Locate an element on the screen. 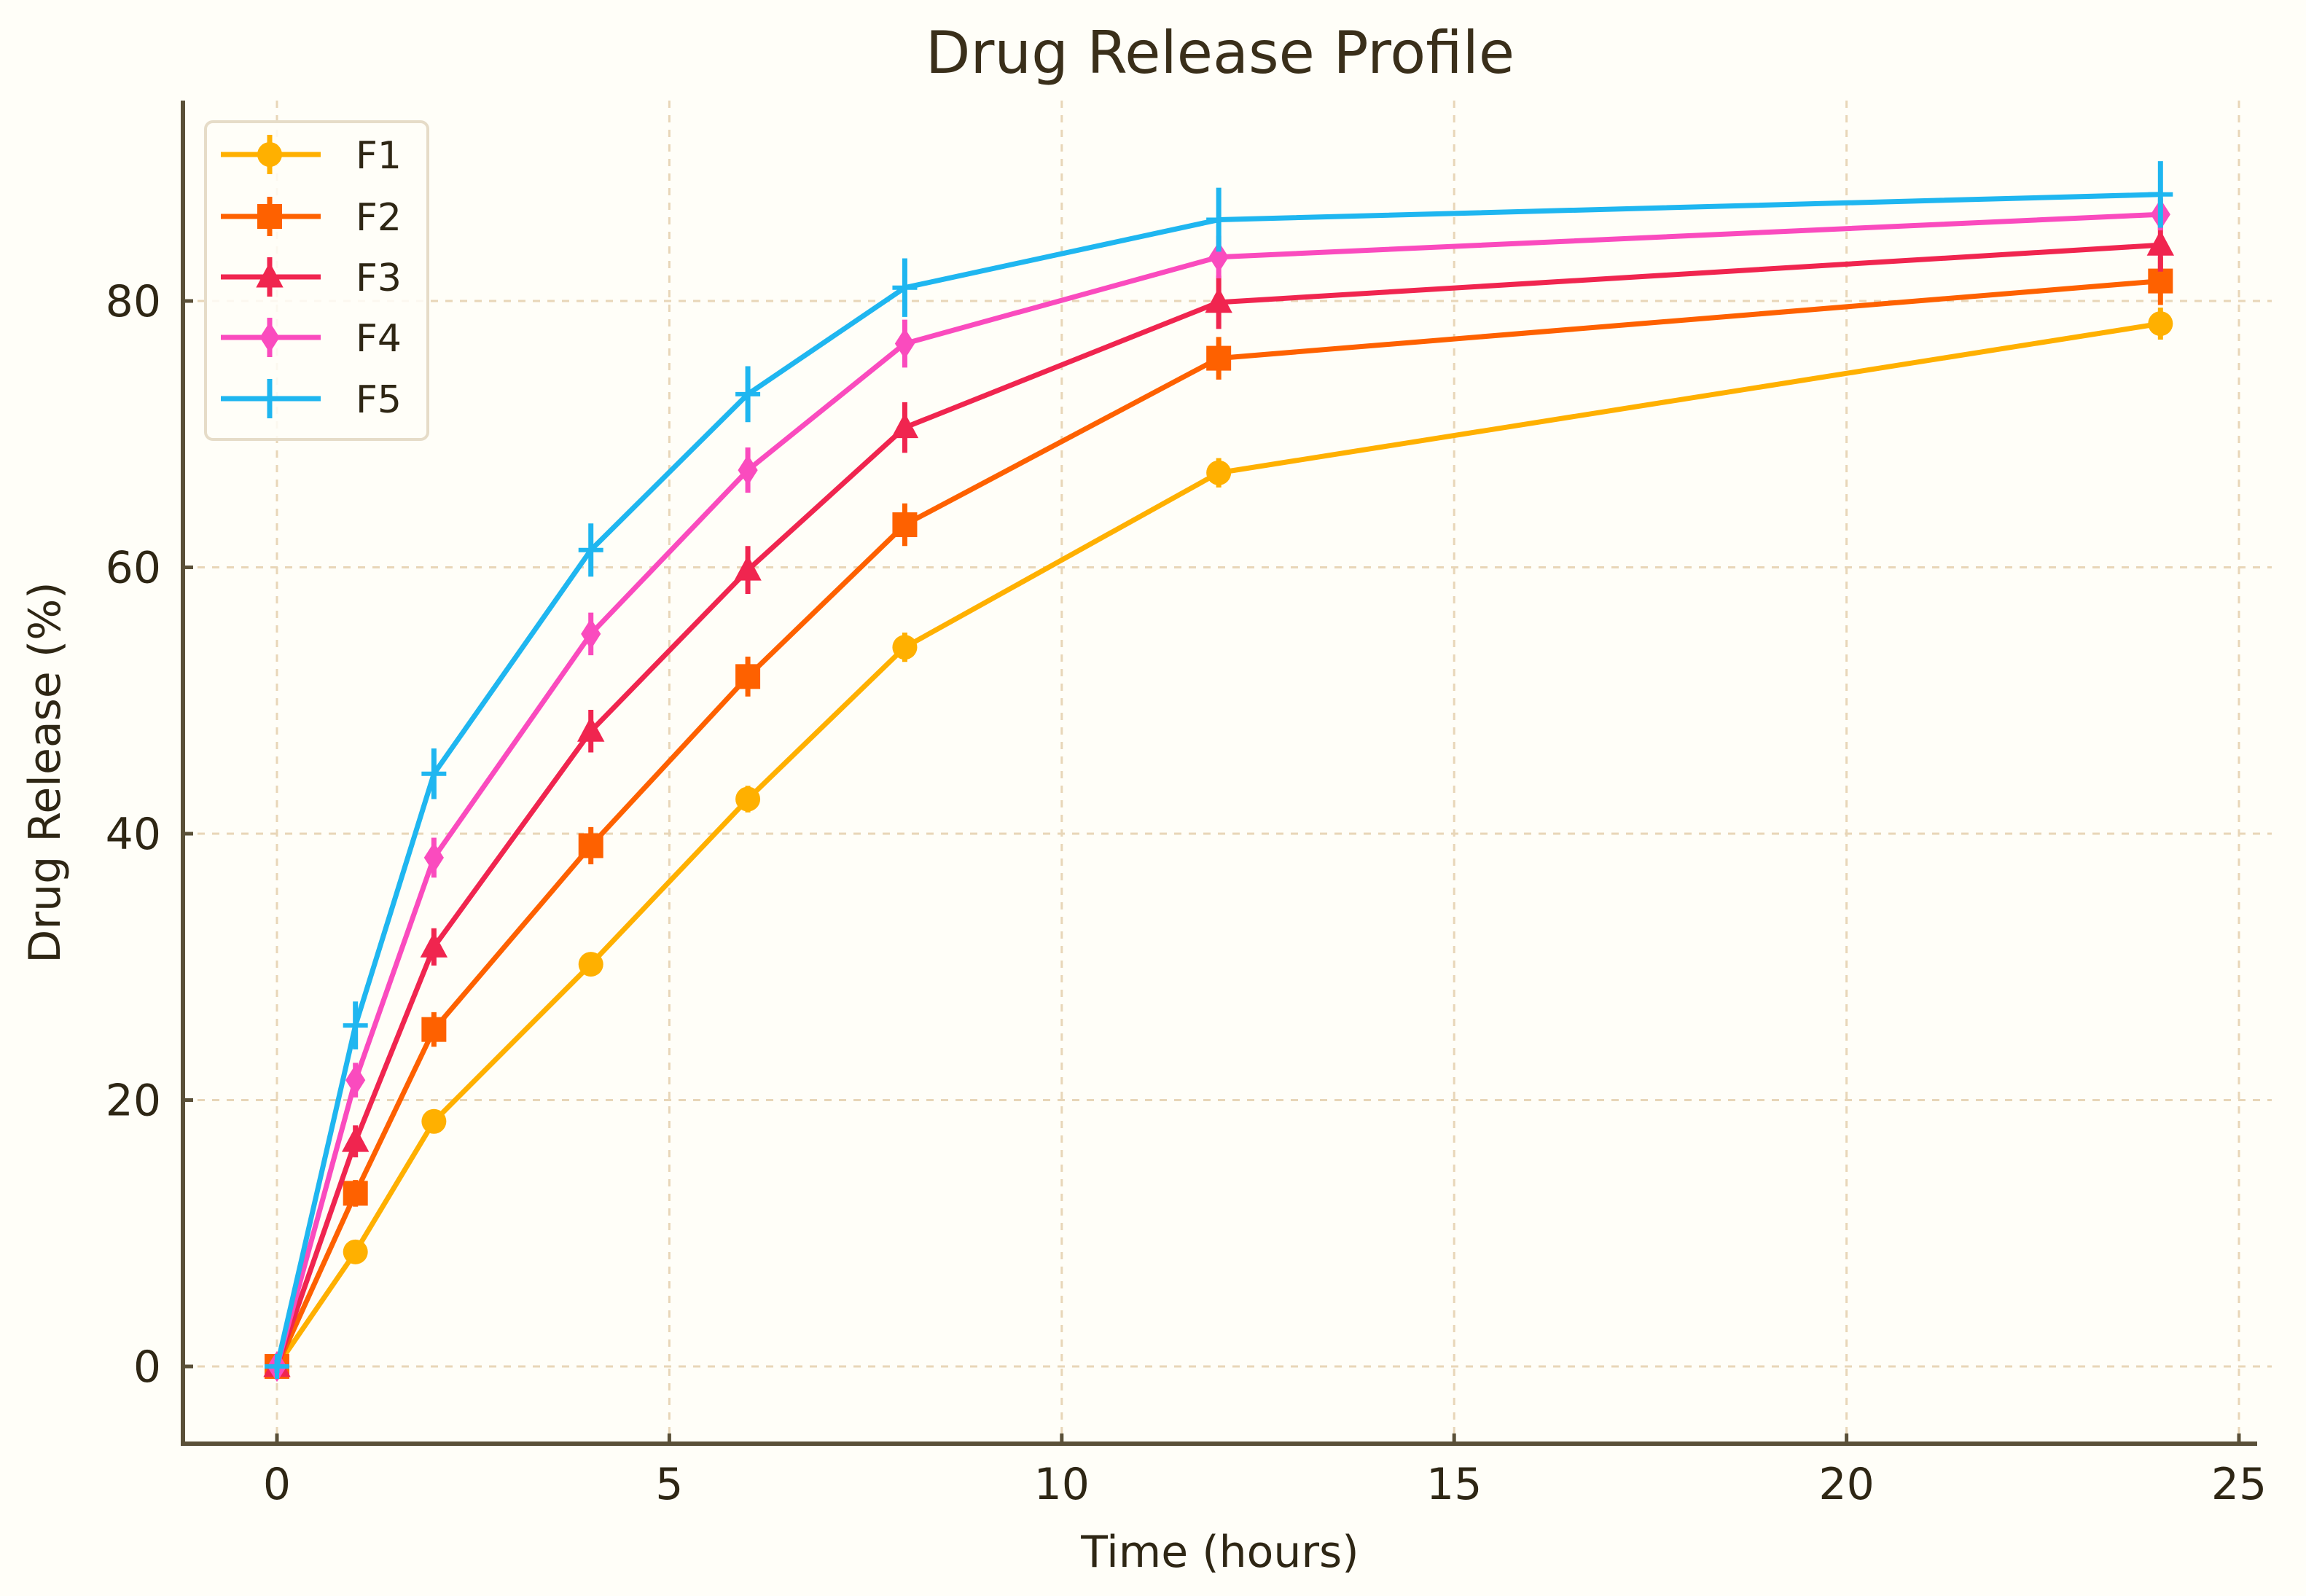 The image size is (2306, 1596). legend-label: F5 is located at coordinates (379, 400).